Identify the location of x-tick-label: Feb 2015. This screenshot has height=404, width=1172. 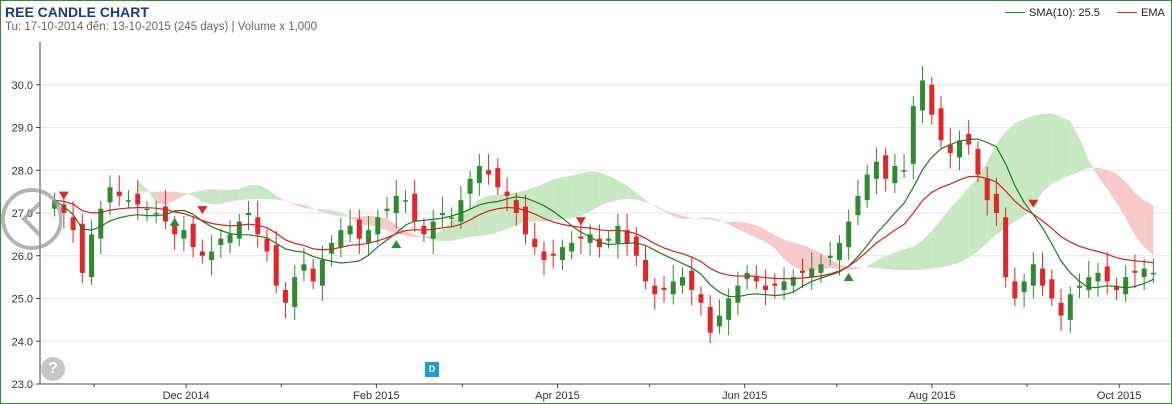
(376, 396).